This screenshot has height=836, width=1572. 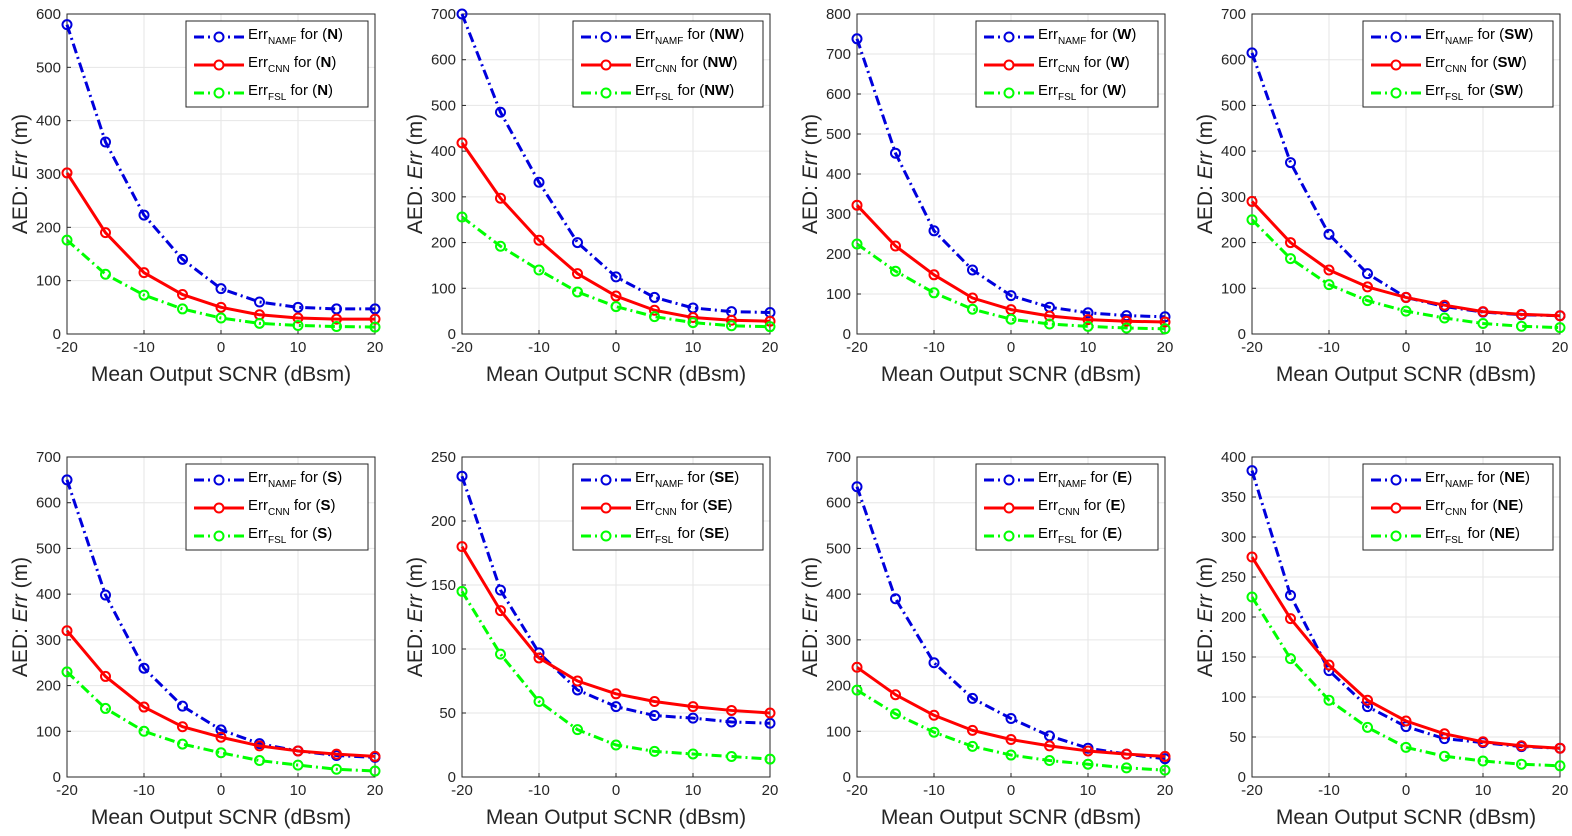 I want to click on series-line-cnn, so click(x=1010, y=264).